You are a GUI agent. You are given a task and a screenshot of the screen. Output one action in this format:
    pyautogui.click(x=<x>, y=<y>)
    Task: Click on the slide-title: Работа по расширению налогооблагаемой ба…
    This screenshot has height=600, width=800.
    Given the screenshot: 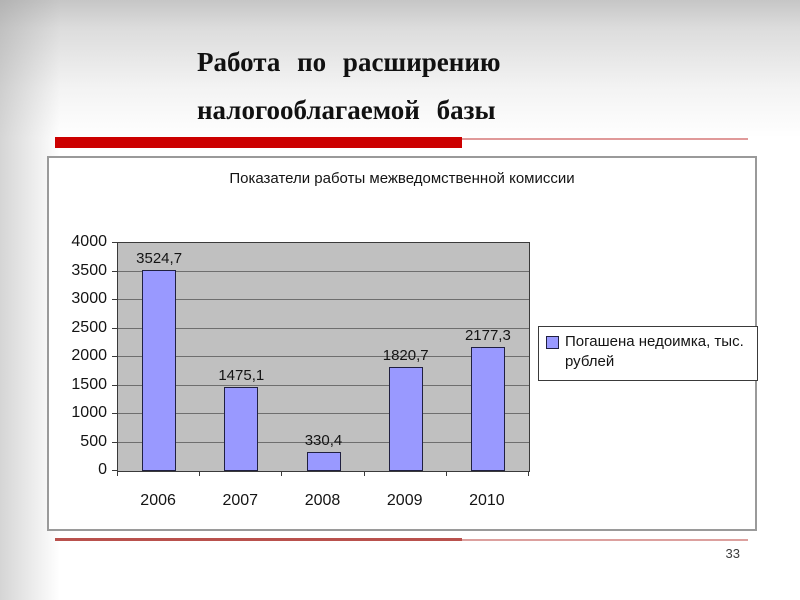 What is the action you would take?
    pyautogui.click(x=407, y=86)
    